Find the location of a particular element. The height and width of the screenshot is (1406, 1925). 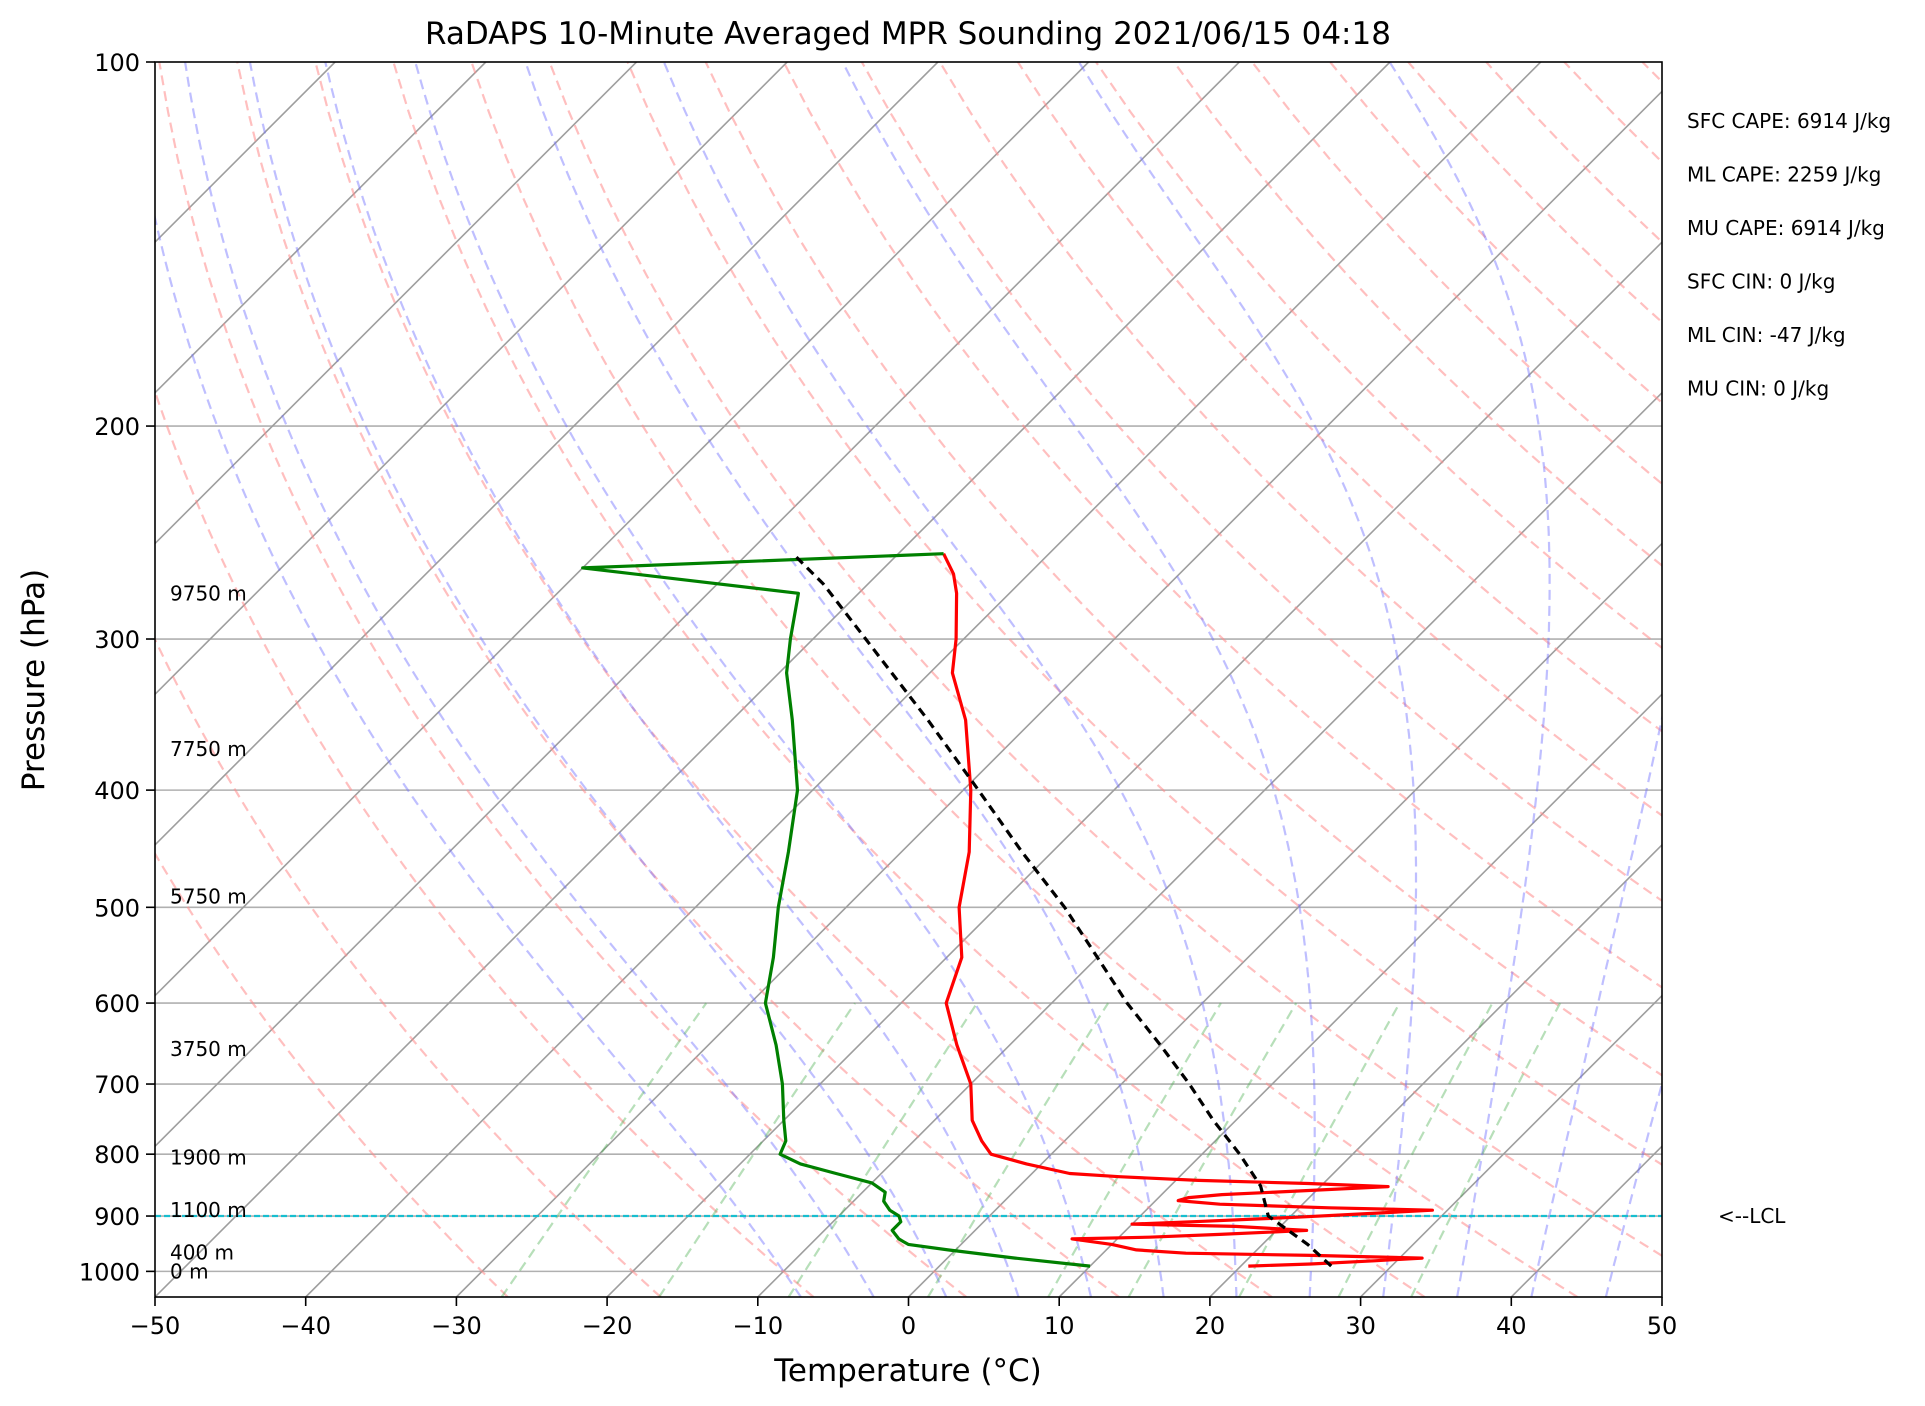

height-label: 7750 m is located at coordinates (208, 749).